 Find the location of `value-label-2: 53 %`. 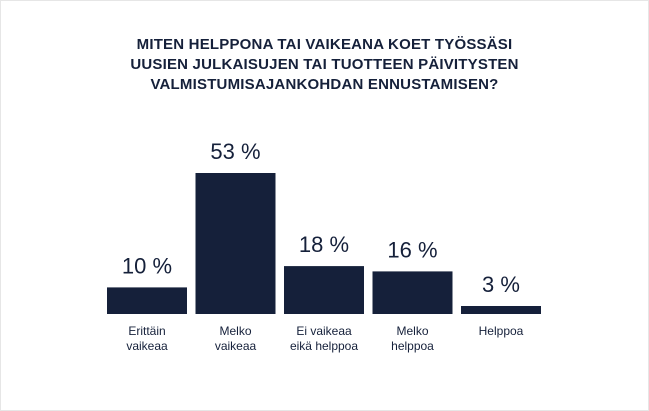

value-label-2: 53 % is located at coordinates (235, 151).